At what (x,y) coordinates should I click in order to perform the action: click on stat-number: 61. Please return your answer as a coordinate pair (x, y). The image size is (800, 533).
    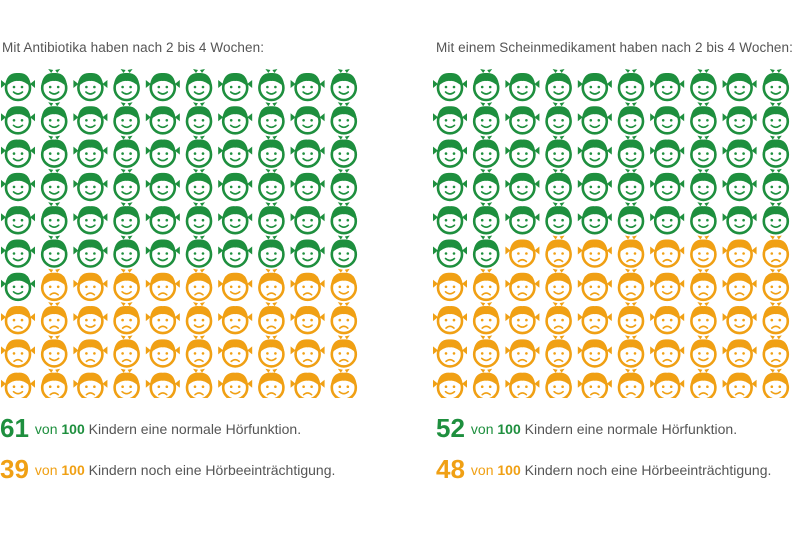
    Looking at the image, I should click on (14, 428).